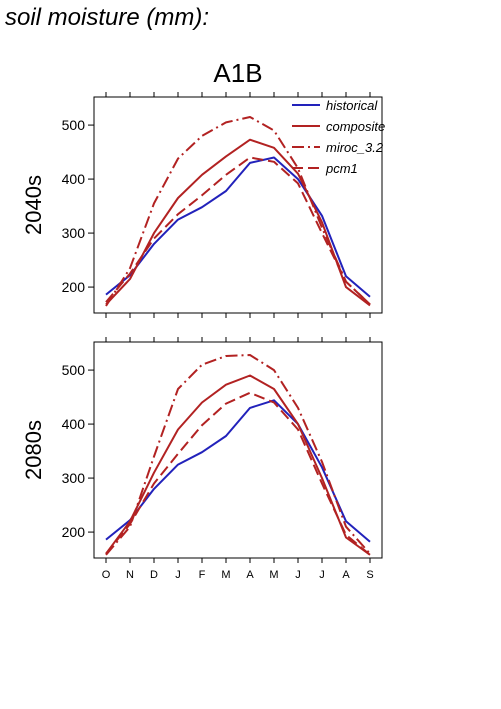 The image size is (501, 709). Describe the element at coordinates (352, 105) in the screenshot. I see `legend-label: historical` at that location.